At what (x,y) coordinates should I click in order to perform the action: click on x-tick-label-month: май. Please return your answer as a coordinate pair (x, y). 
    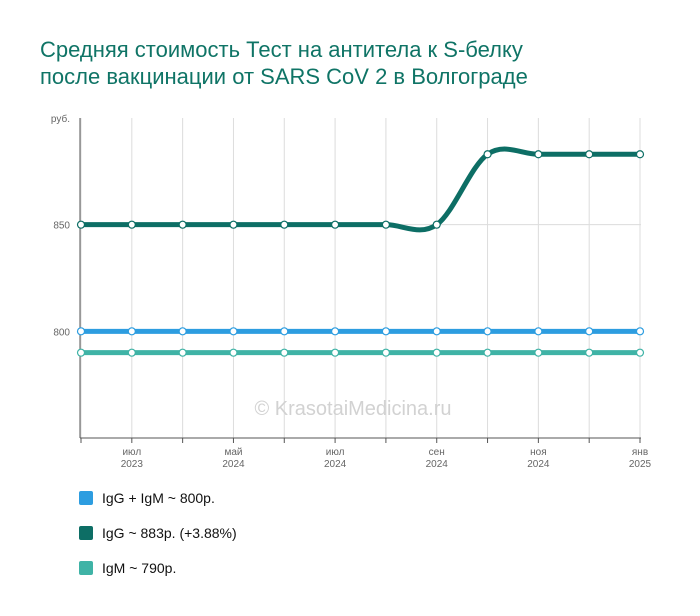
    Looking at the image, I should click on (233, 452).